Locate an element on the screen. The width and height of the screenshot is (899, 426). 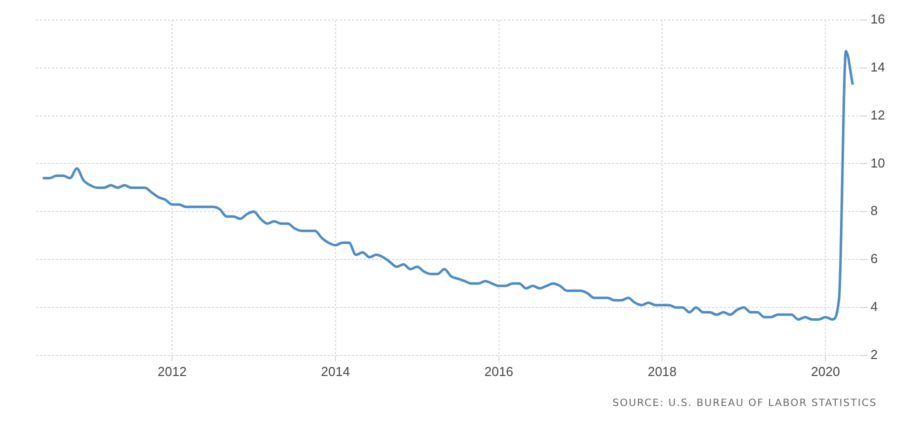
source-note: SOURCE: U.S. BUREAU OF LABOR STATISTICS is located at coordinates (744, 403).